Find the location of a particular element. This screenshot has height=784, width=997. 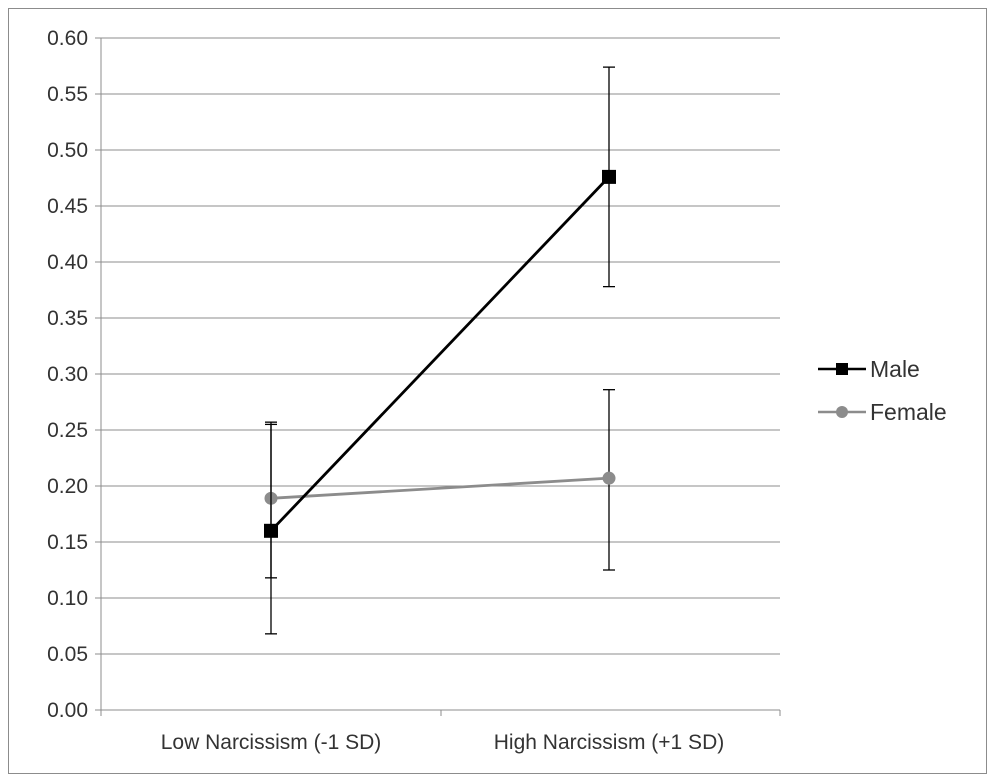

legend-label-male: Male is located at coordinates (895, 369).